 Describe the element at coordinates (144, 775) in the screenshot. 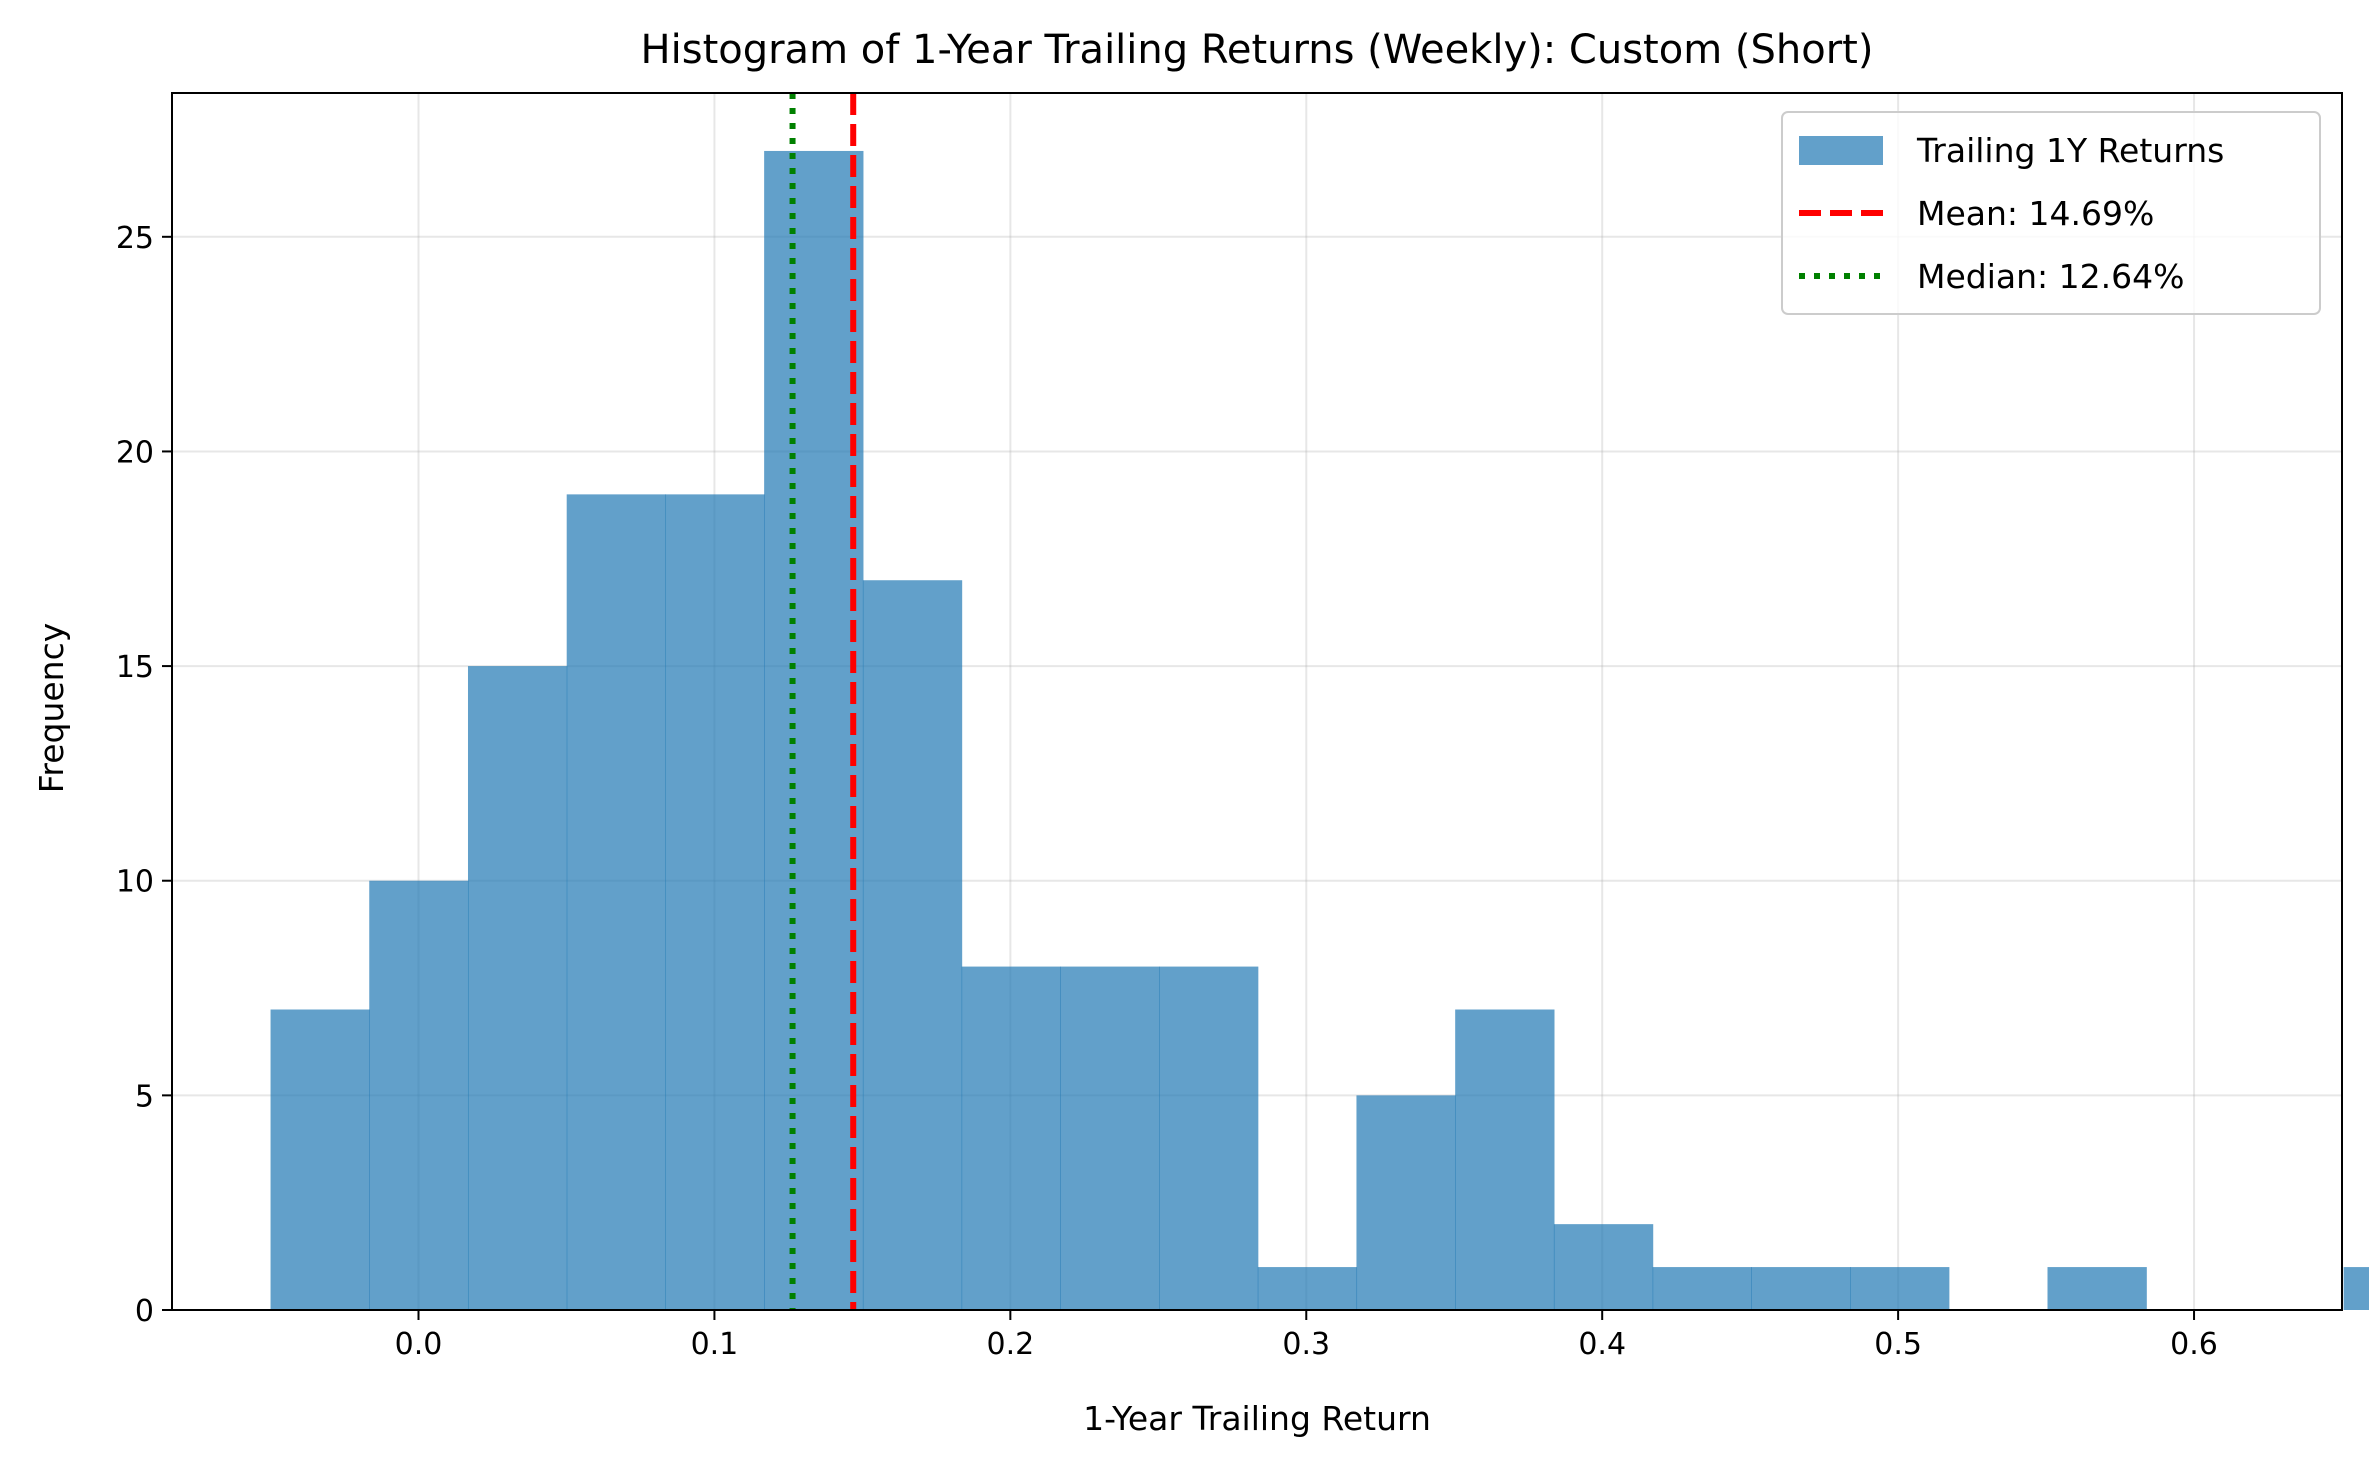

I see `y-axis-ticks: 0 5 10 15 20 25` at that location.